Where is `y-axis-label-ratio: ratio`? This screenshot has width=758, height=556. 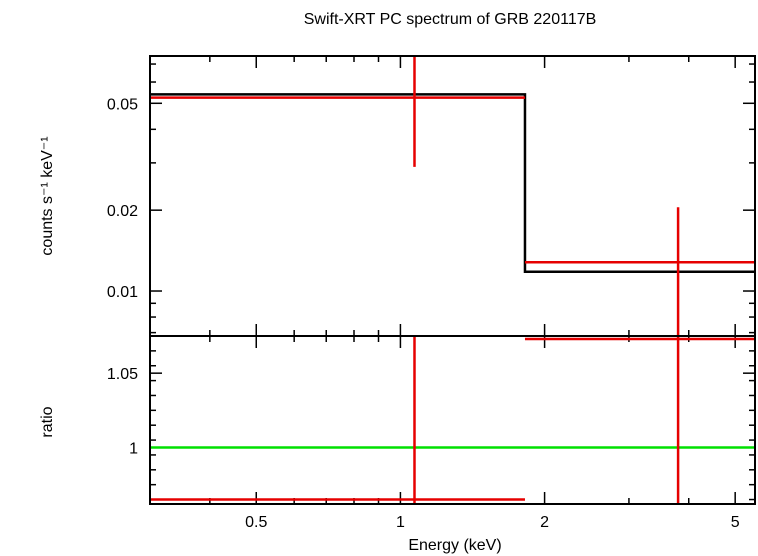 y-axis-label-ratio: ratio is located at coordinates (47, 421).